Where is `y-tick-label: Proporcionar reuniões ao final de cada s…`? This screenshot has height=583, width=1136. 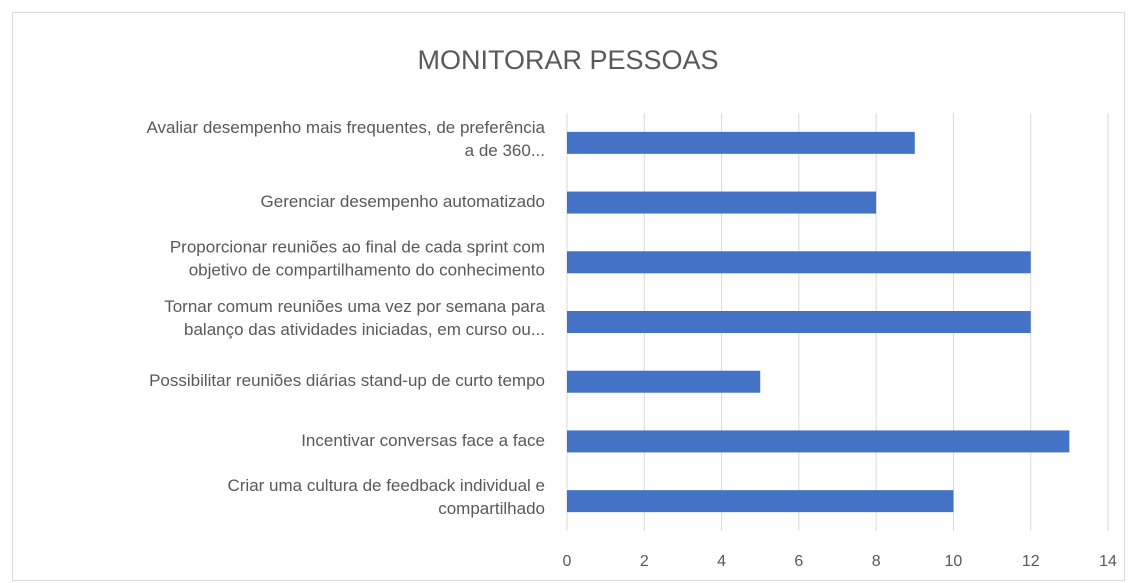
y-tick-label: Proporcionar reuniões ao final de cada s… is located at coordinates (357, 246).